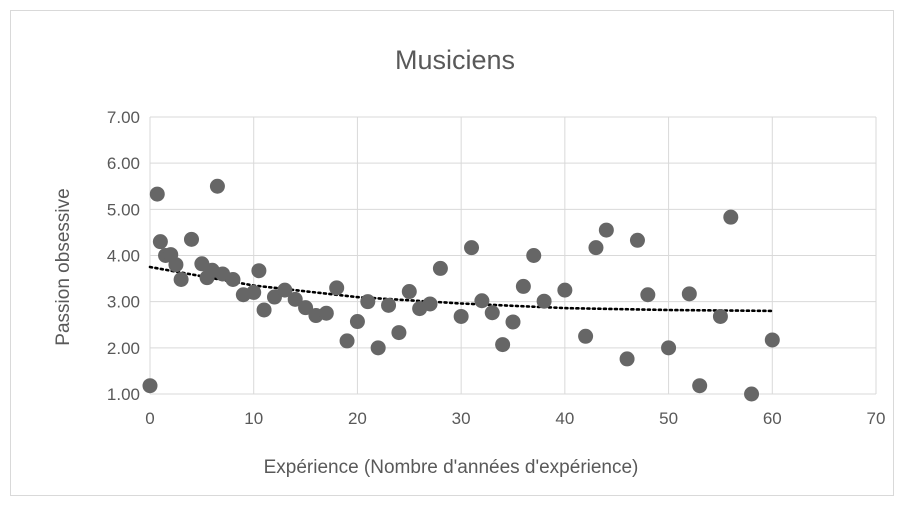  What do you see at coordinates (149, 418) in the screenshot?
I see `x-tick-label: 0` at bounding box center [149, 418].